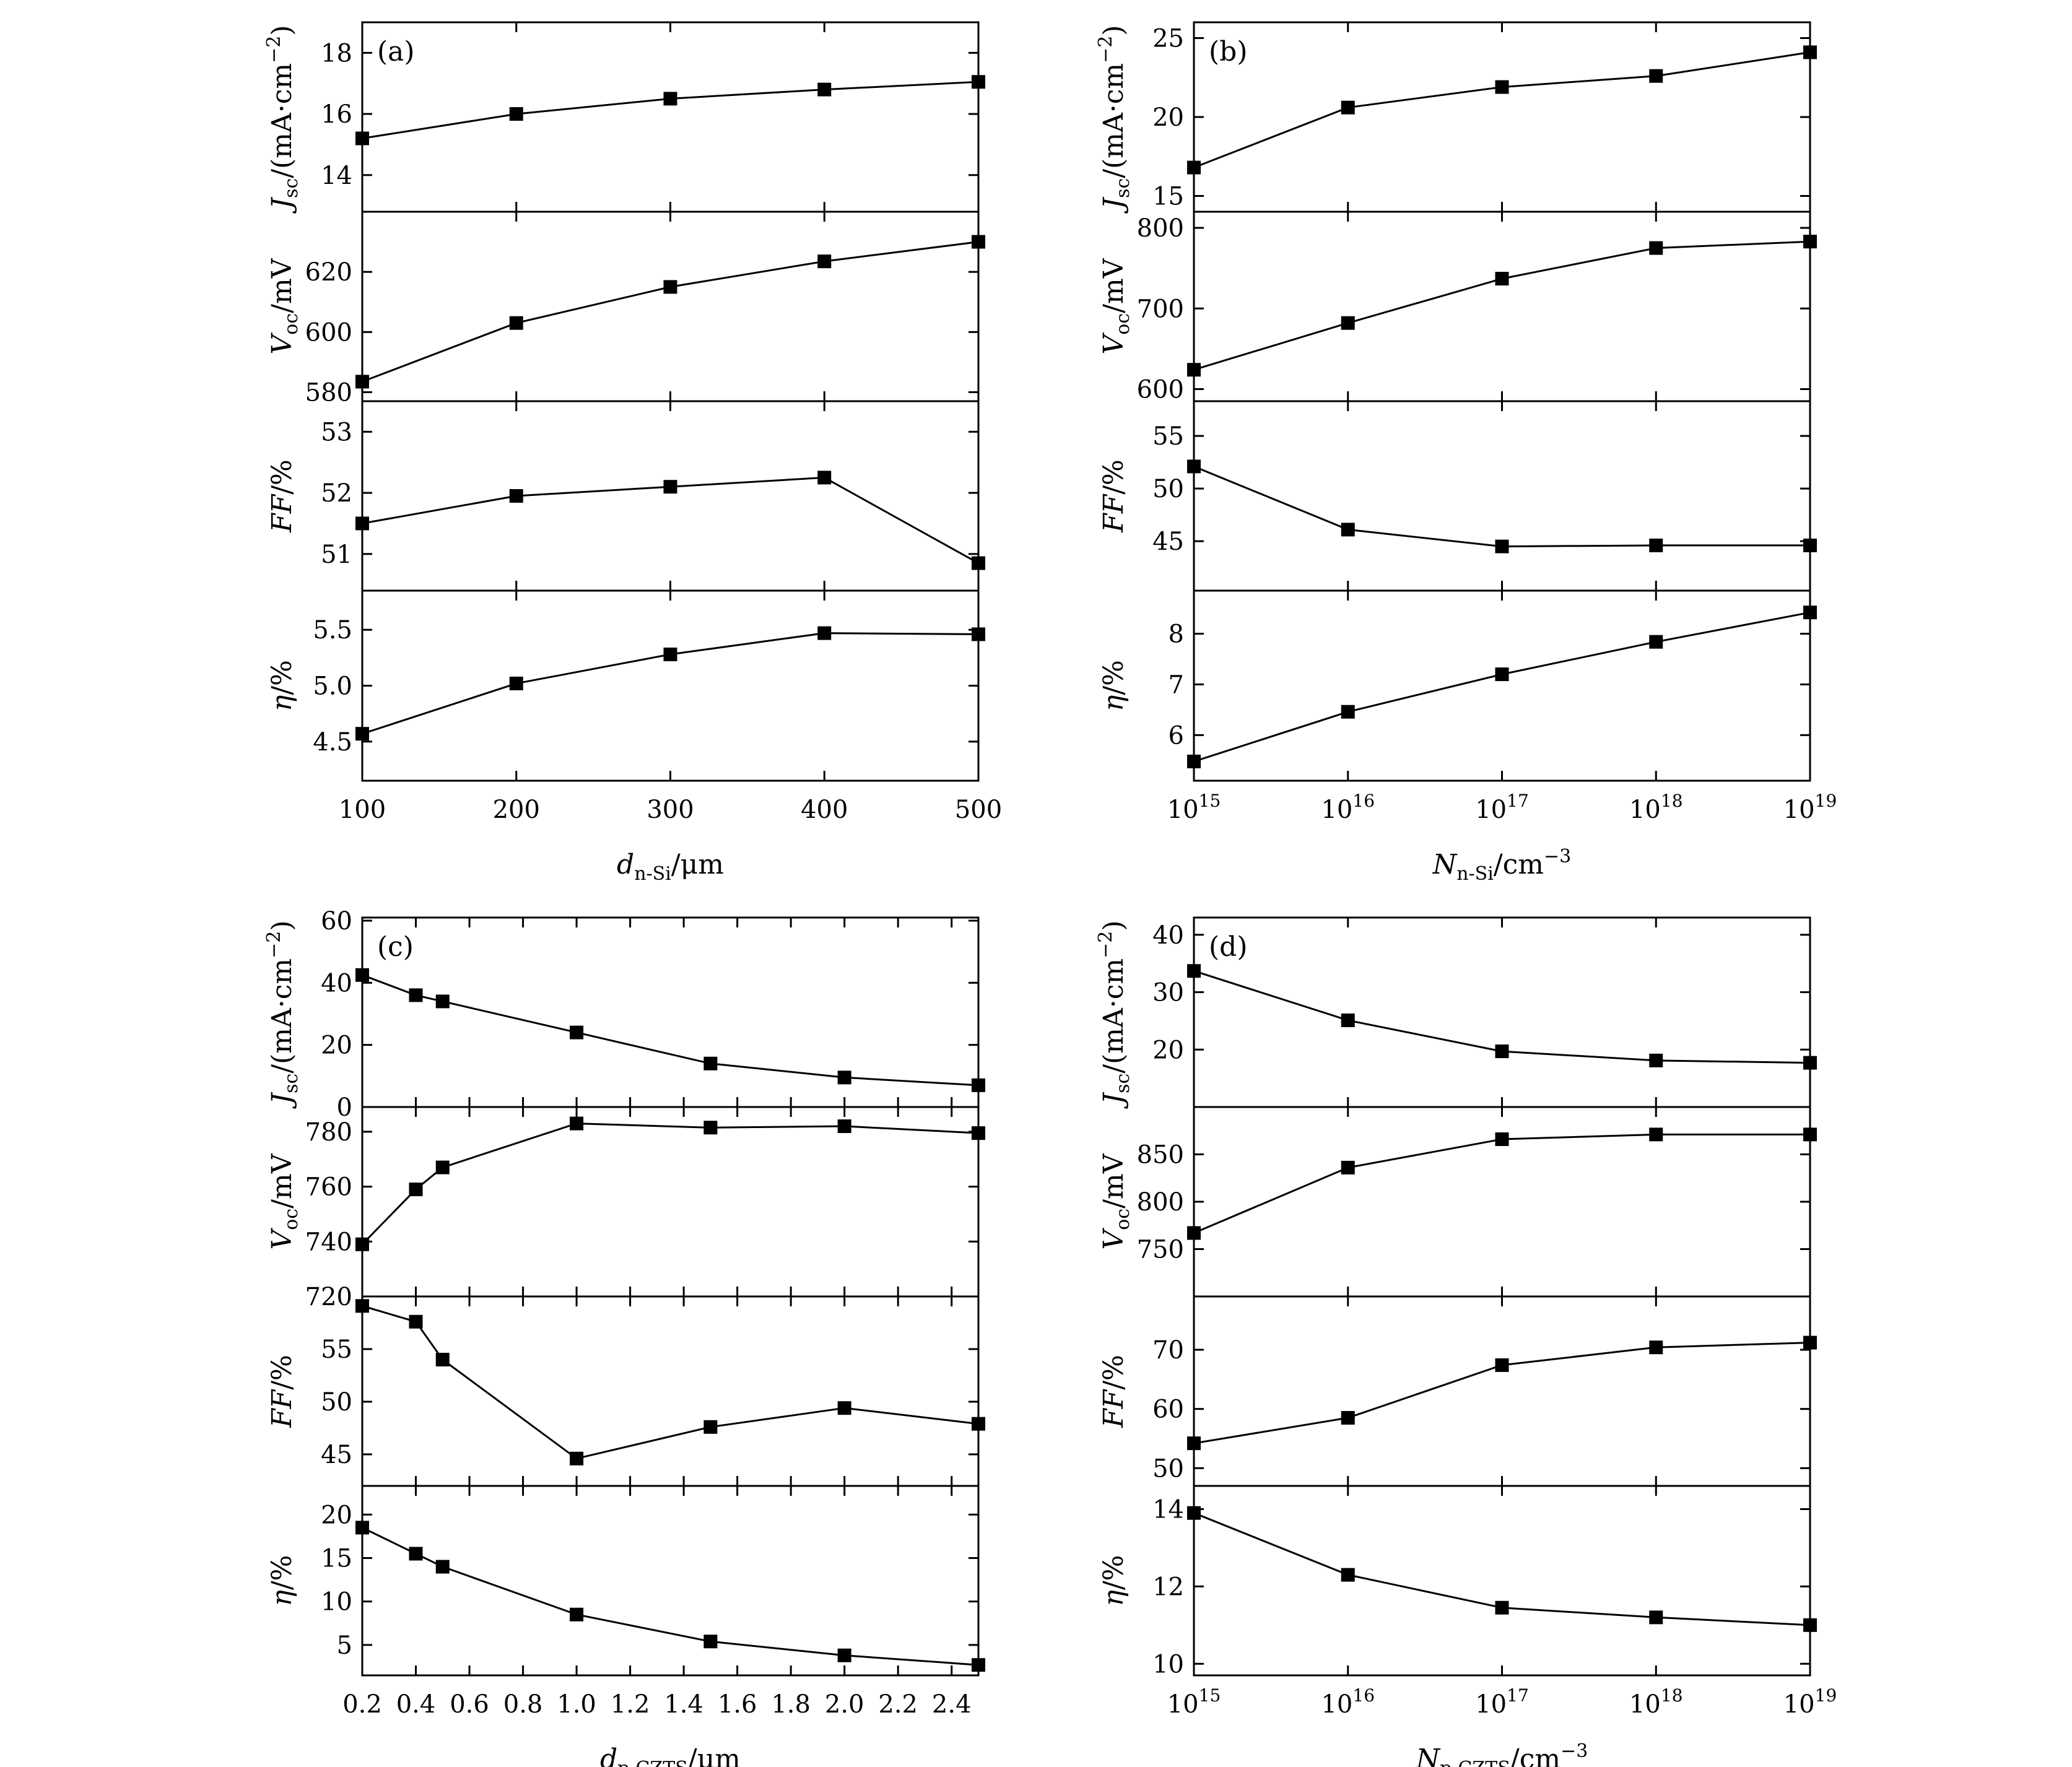 This screenshot has width=2072, height=1767. Describe the element at coordinates (328, 1187) in the screenshot. I see `y-tick-label: 760` at that location.